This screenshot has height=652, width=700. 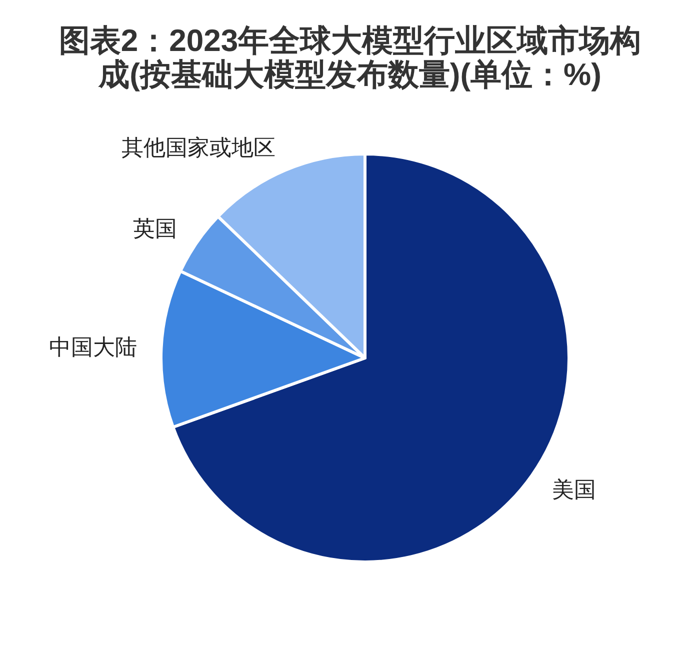 I want to click on chart-title: 图表2：2023年全球大模型行业区域市场构成(按基础大模型发布数量)(单位：%), so click(x=350, y=57).